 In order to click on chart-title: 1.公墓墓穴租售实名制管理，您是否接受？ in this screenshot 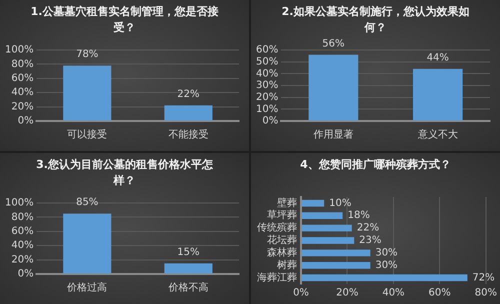, I will do `click(125, 19)`.